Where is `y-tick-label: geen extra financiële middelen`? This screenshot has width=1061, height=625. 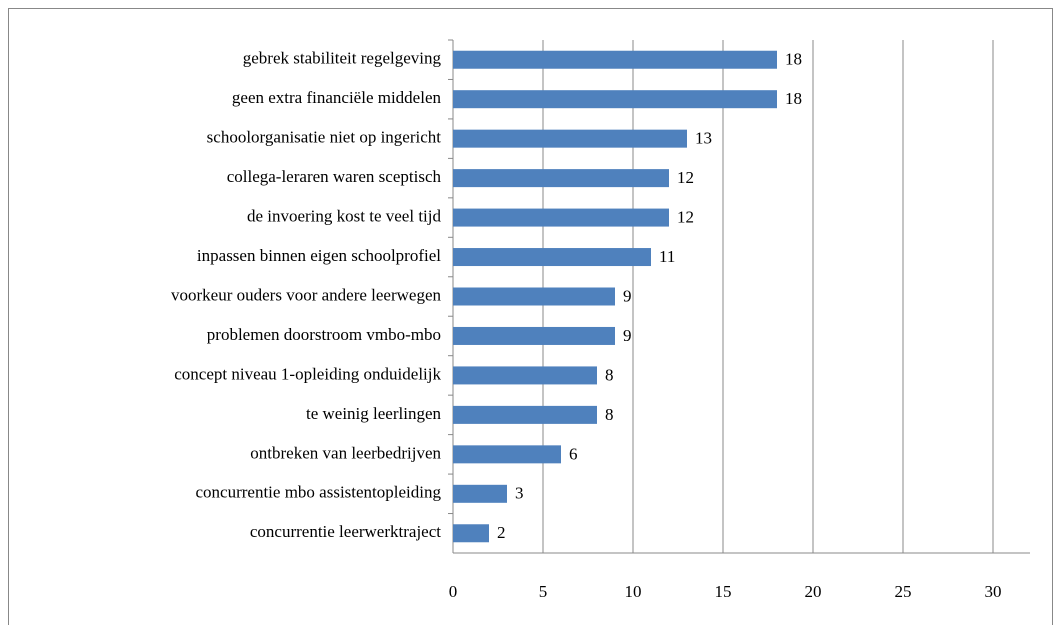
y-tick-label: geen extra financiële middelen is located at coordinates (337, 97).